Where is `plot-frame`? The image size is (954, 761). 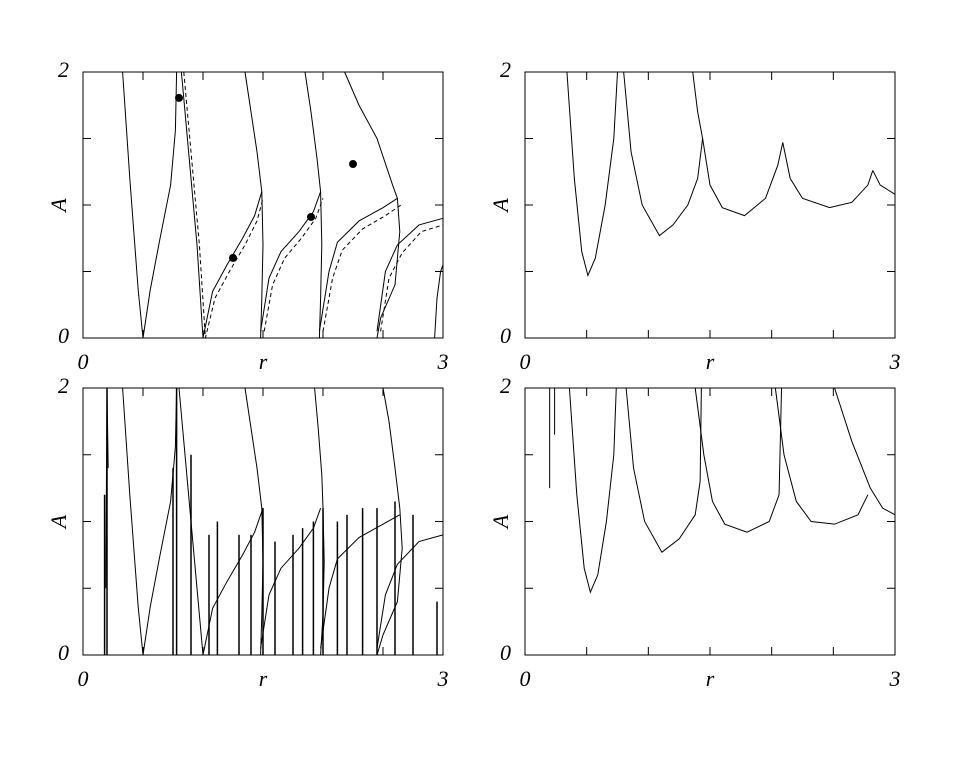
plot-frame is located at coordinates (710, 521).